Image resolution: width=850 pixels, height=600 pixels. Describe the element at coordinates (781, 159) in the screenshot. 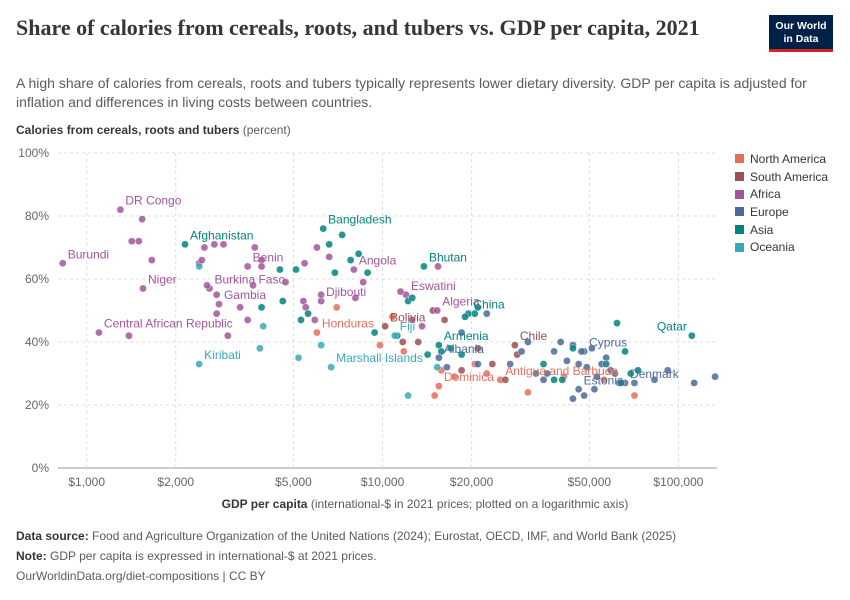

I see `legend-item: North America` at that location.